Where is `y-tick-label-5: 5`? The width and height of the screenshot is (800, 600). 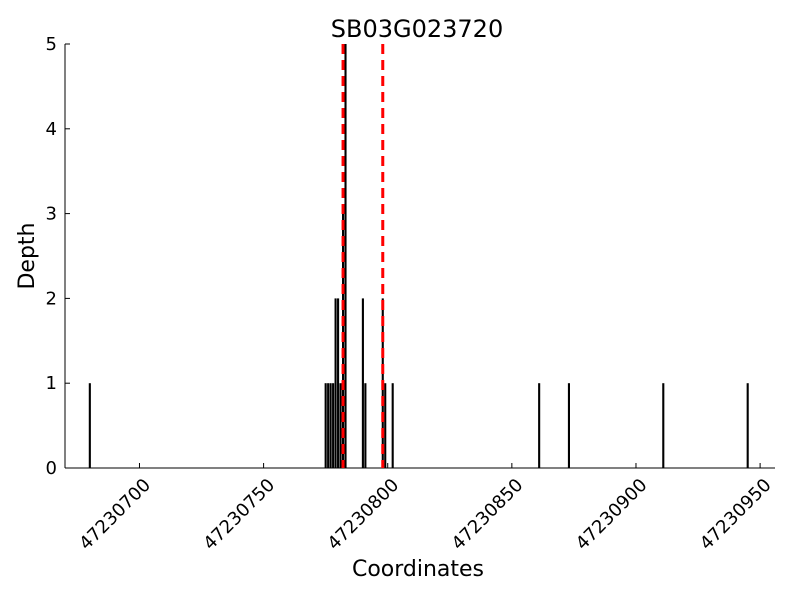 y-tick-label-5: 5 is located at coordinates (51, 44).